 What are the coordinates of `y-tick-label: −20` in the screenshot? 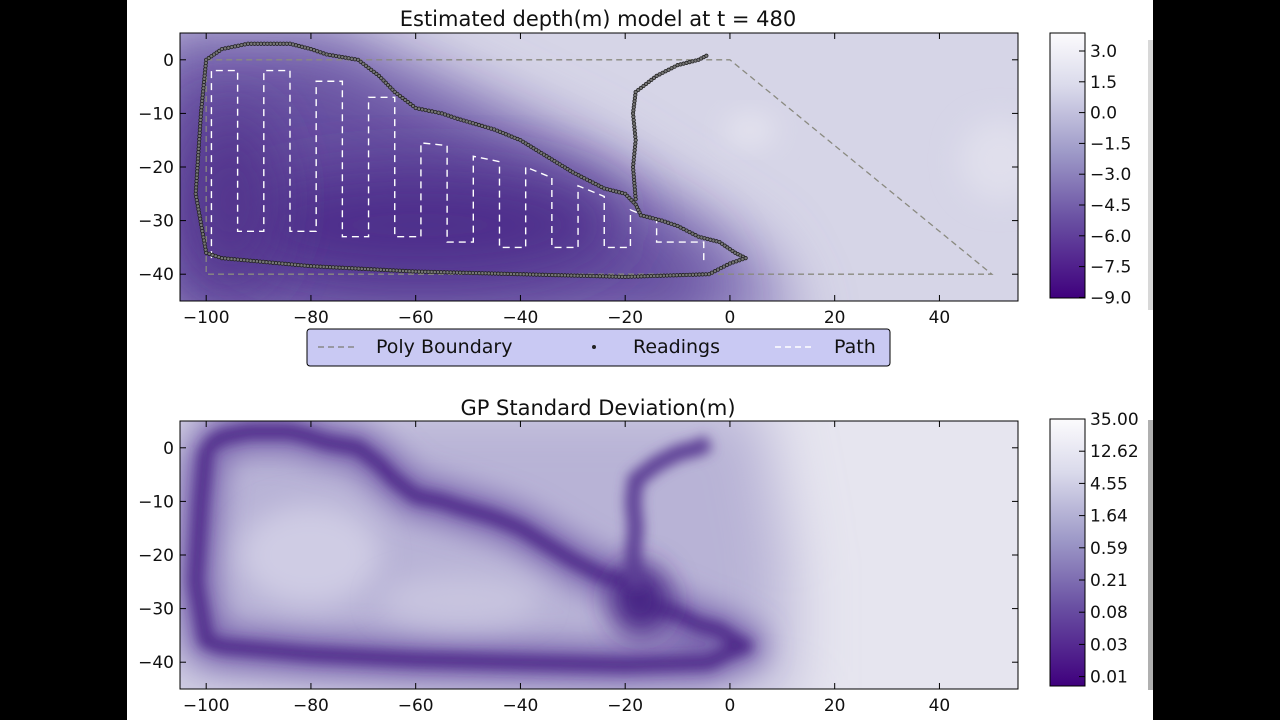 It's located at (156, 556).